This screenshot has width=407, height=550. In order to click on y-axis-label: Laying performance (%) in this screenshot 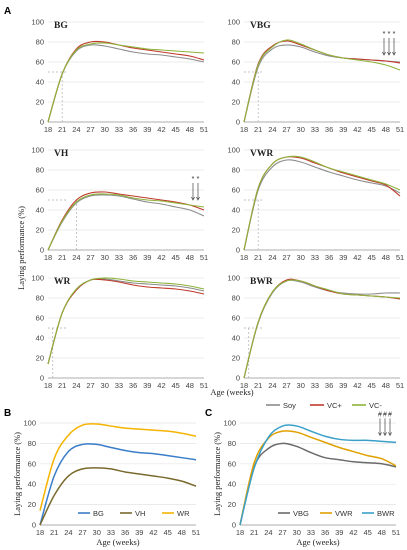, I will do `click(217, 474)`.